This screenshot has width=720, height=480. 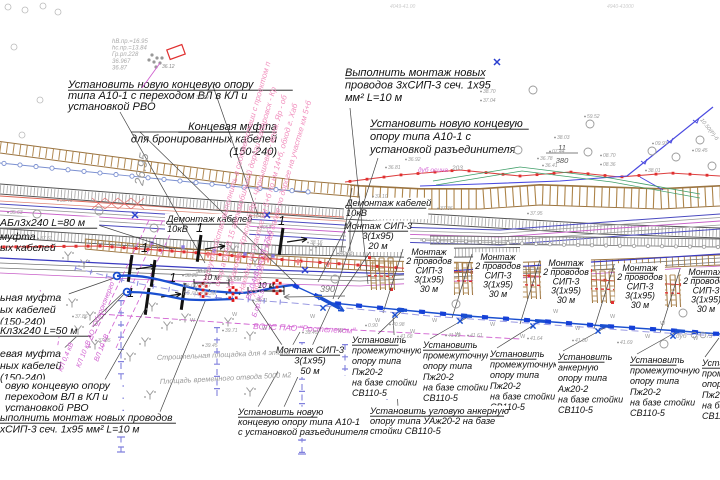 What do you see at coordinates (421, 137) in the screenshot?
I see `svg-text: опору типа А10-1 с` at bounding box center [421, 137].